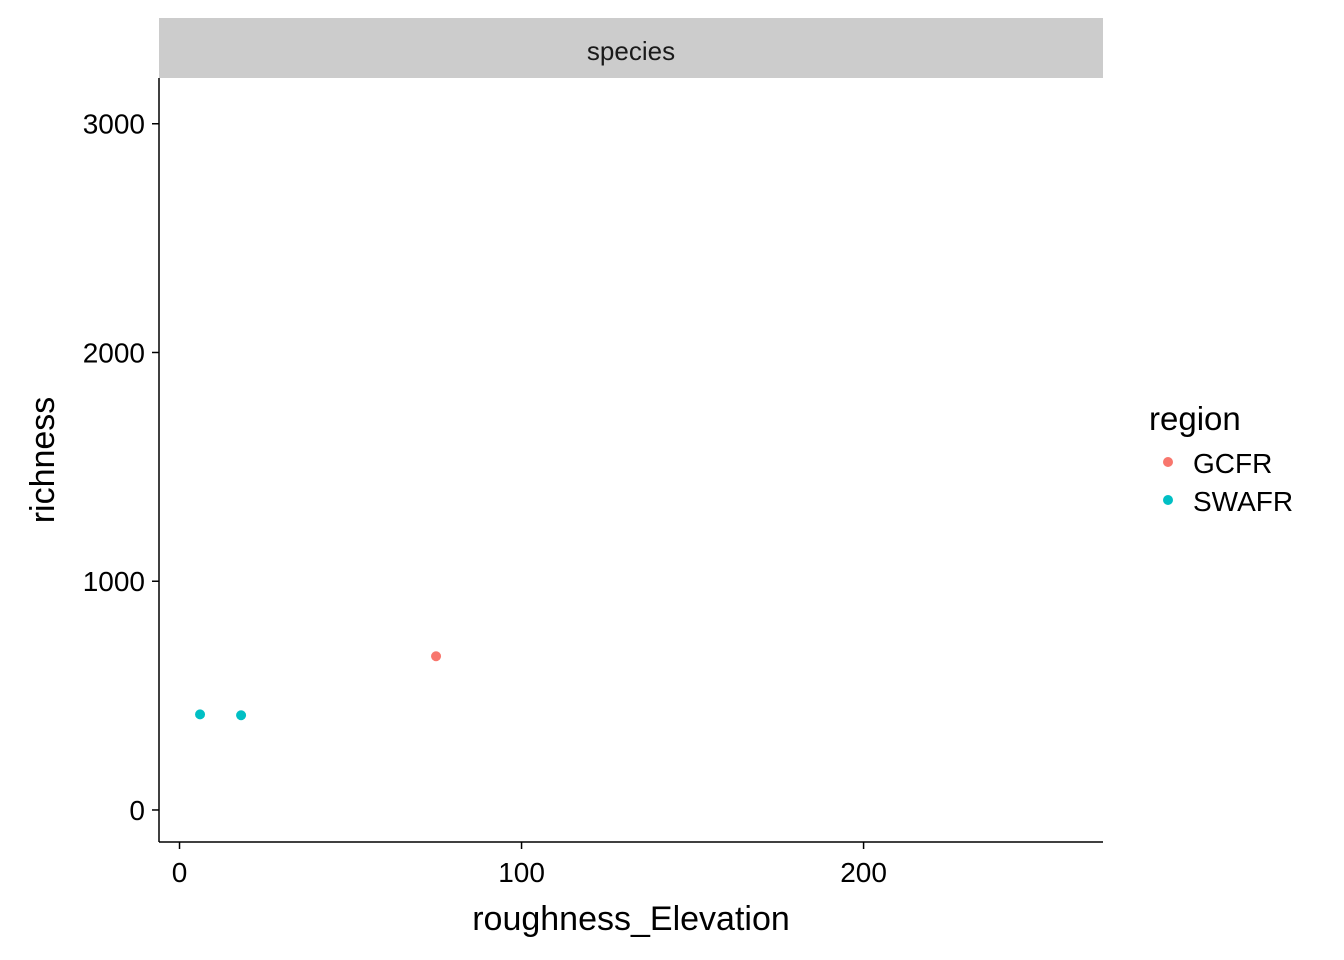  What do you see at coordinates (318, 686) in the screenshot?
I see `data-points` at bounding box center [318, 686].